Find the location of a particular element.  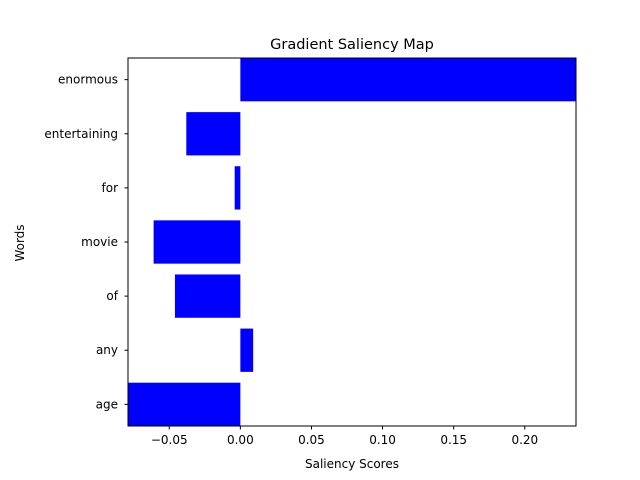

chart-title: Gradient Saliency Map is located at coordinates (352, 45).